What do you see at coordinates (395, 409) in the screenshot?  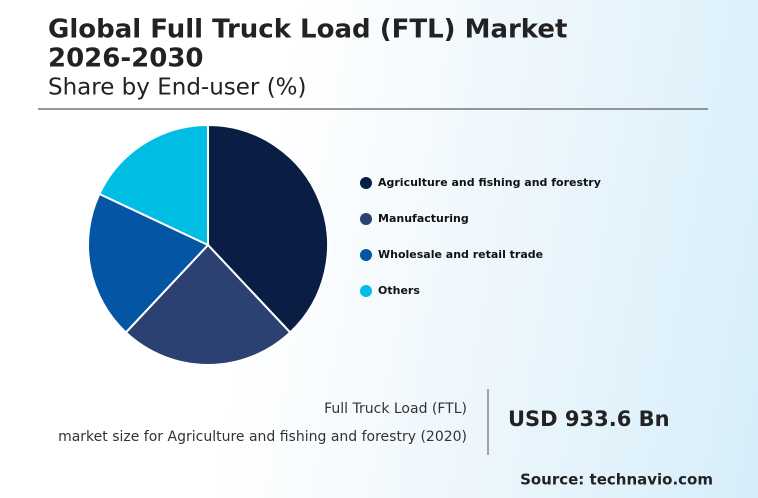 I see `summary-label: Full Truck Load (FTL)` at bounding box center [395, 409].